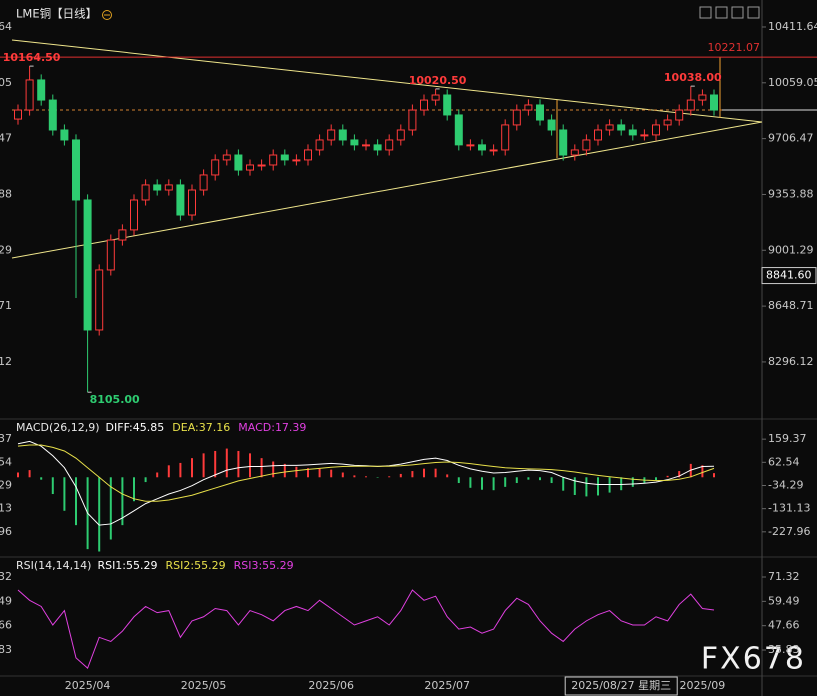 Image resolution: width=817 pixels, height=696 pixels. I want to click on y-tick-label-left: 9706.47, so click(6, 138).